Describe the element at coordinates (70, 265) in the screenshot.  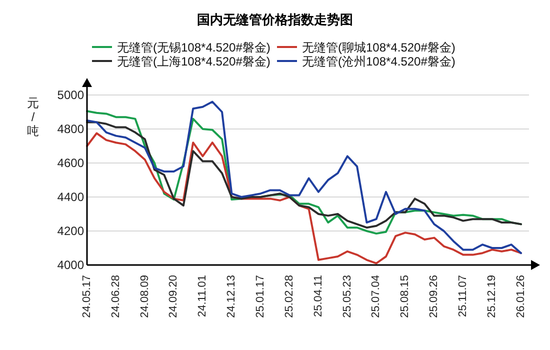
I see `y-tick-label: 4000` at that location.